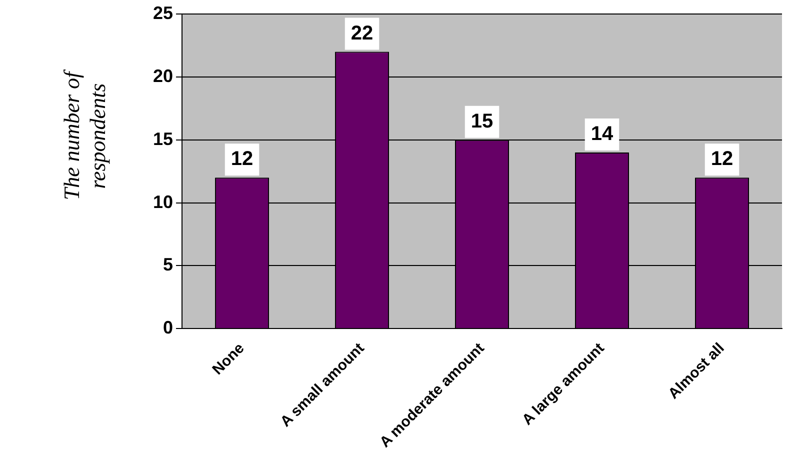  I want to click on y-tick-label: 10, so click(163, 202).